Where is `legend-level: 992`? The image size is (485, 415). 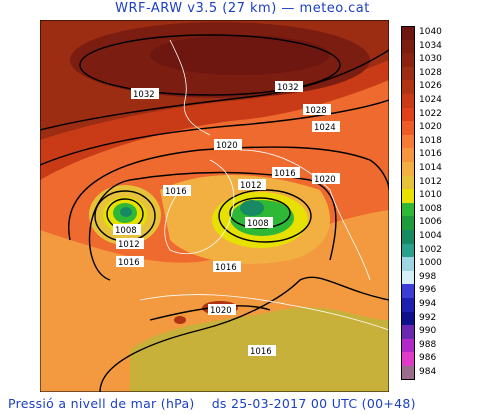
legend-level: 992 is located at coordinates (428, 317).